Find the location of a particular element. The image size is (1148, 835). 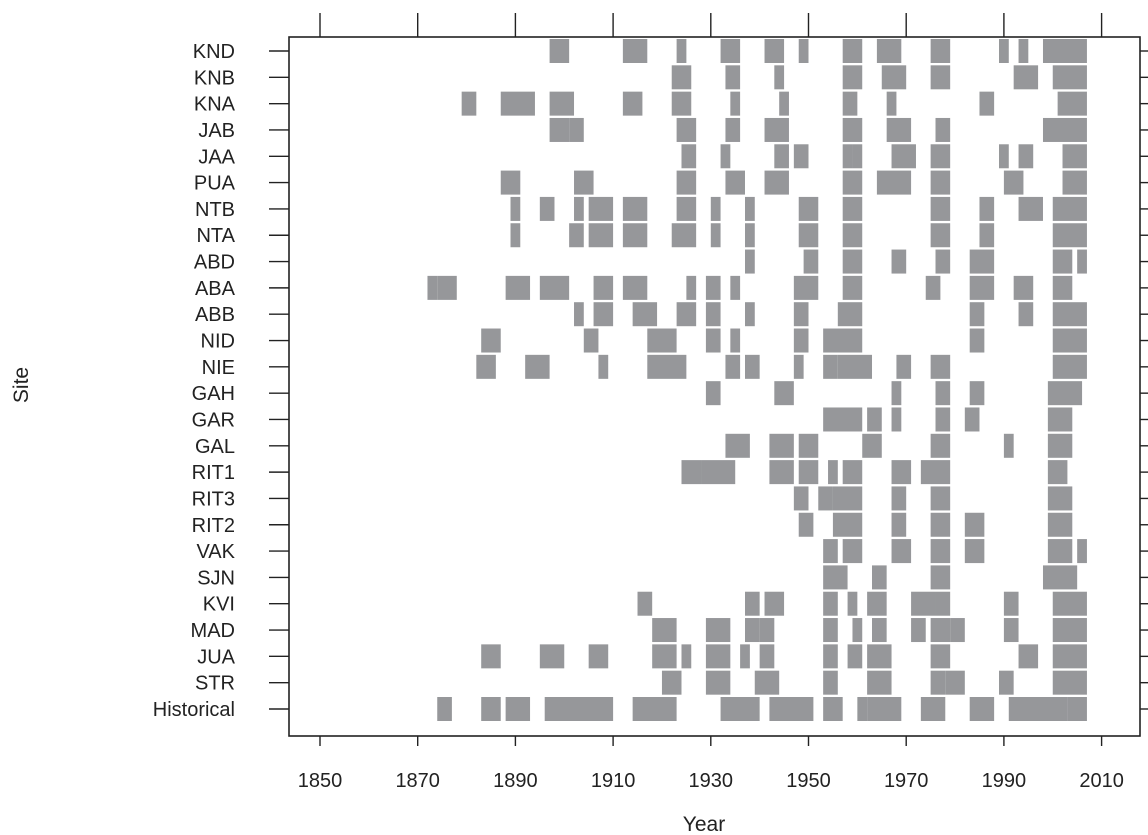

y-tick-label-kna: KNA is located at coordinates (215, 105).